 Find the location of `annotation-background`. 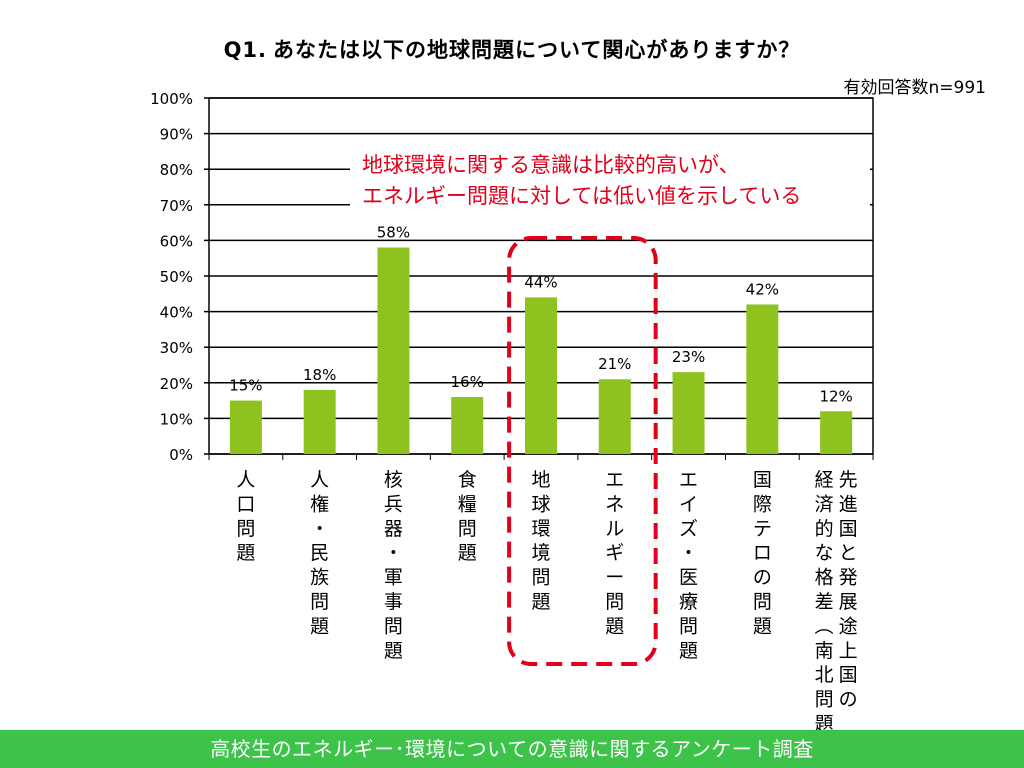

annotation-background is located at coordinates (610, 180).